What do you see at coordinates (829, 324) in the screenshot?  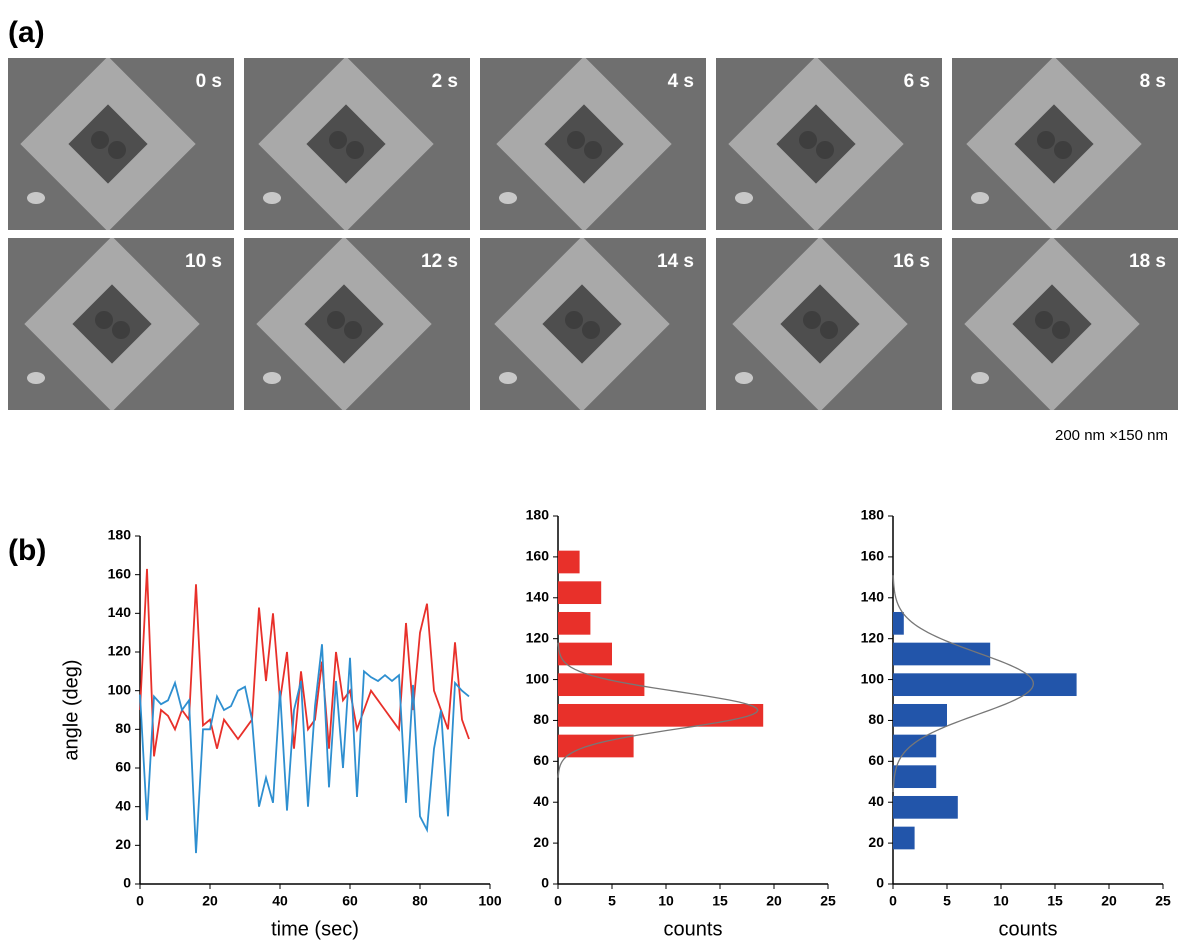 I see `afm-frame: 16 s` at bounding box center [829, 324].